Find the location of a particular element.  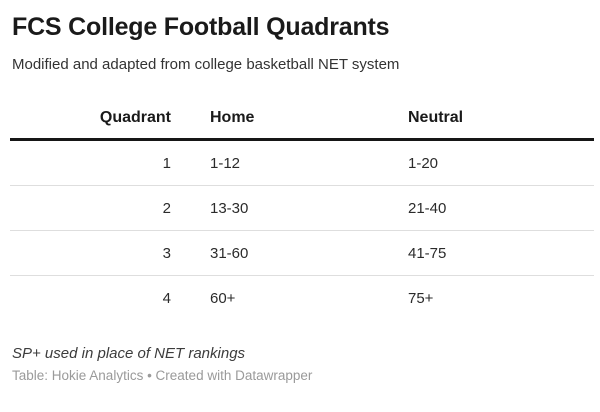

cell-neutral: 75+ is located at coordinates (421, 298).